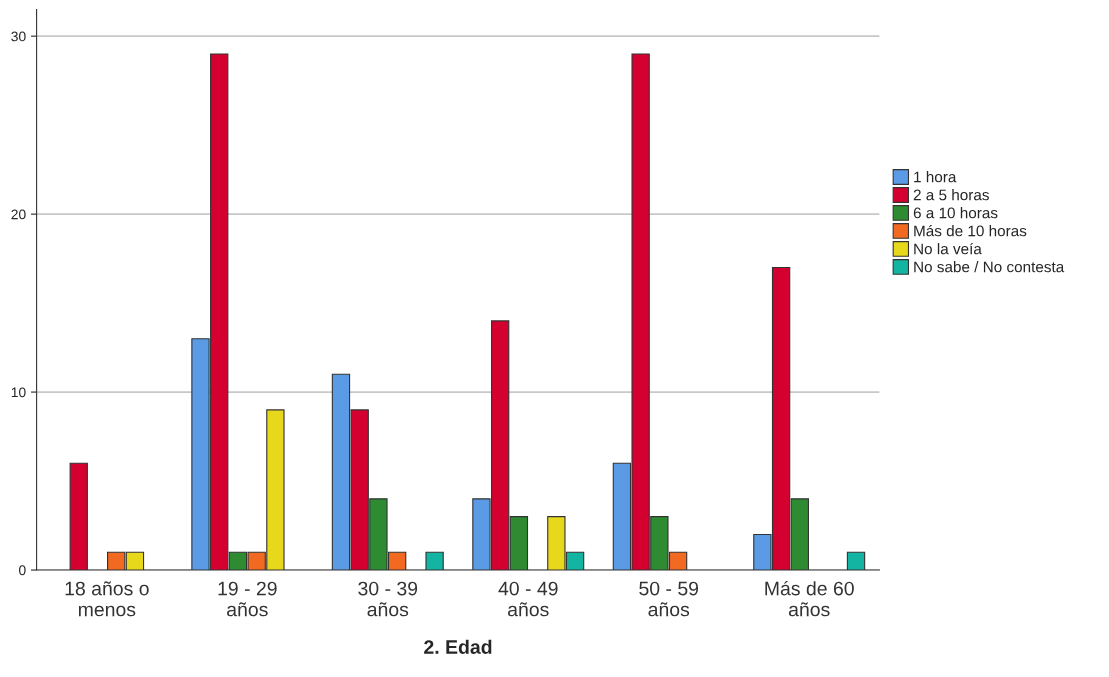 This screenshot has height=677, width=1109. Describe the element at coordinates (247, 599) in the screenshot. I see `x-tick-label: 19 - 29 años` at that location.